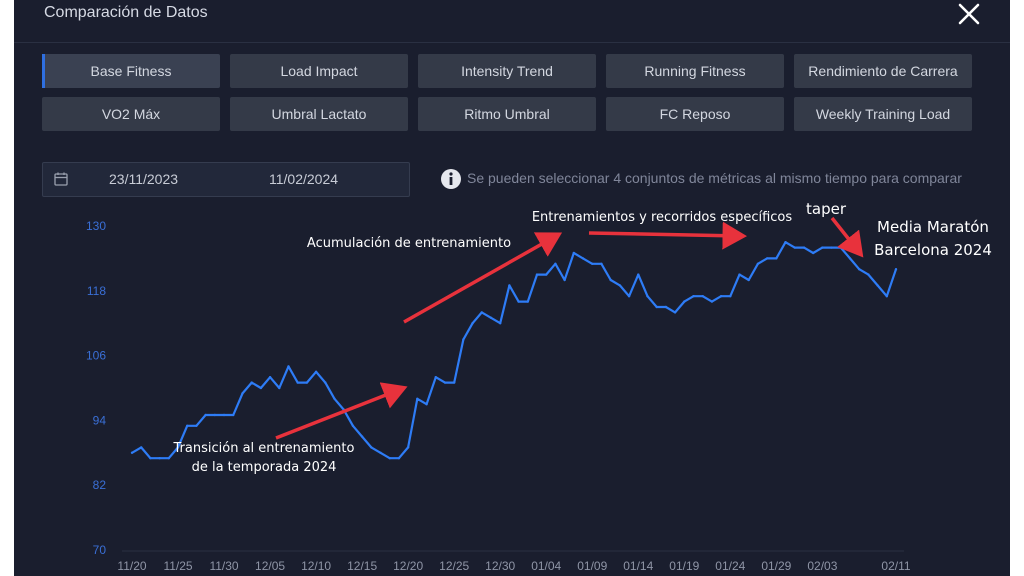 This screenshot has width=1024, height=576. I want to click on metric-button-base-fitness: Base Fitness, so click(131, 71).